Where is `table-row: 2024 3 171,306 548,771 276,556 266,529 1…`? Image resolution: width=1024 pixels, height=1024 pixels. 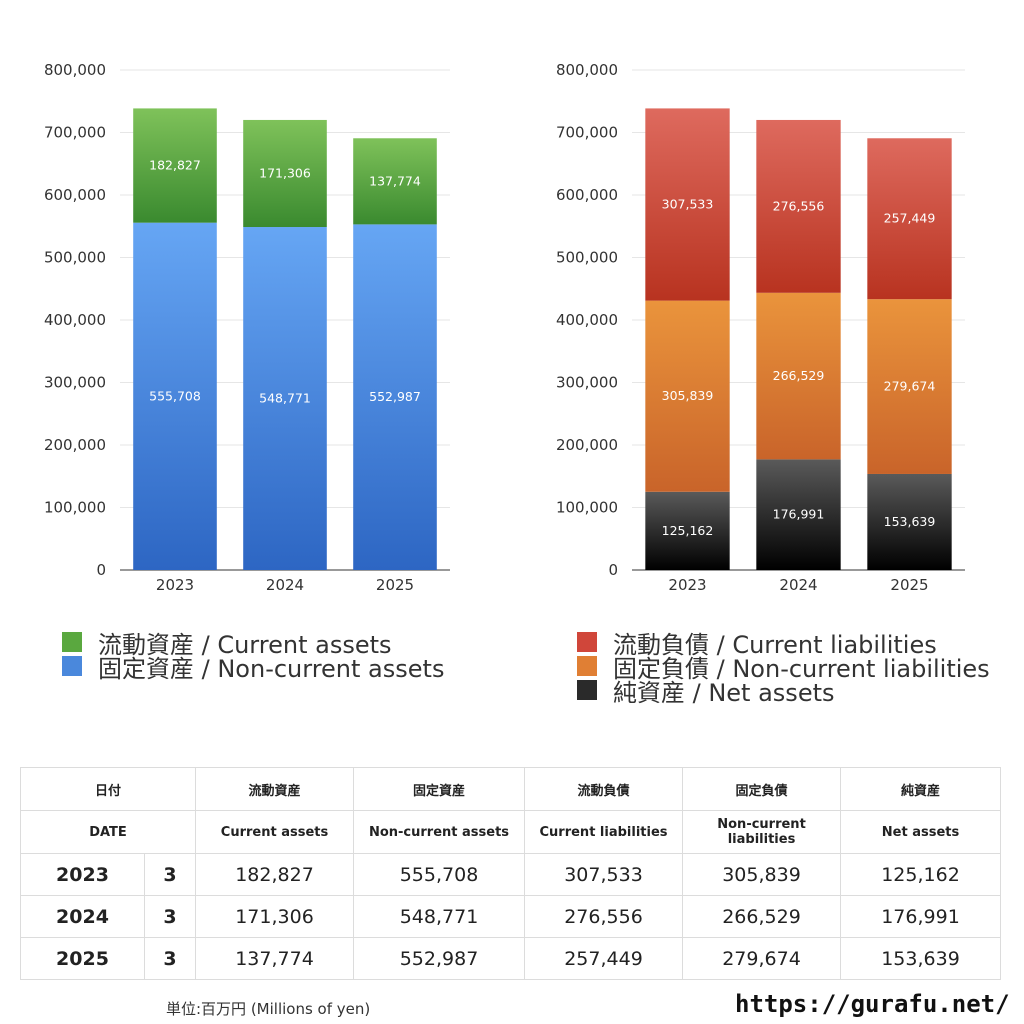
table-row: 2024 3 171,306 548,771 276,556 266,529 1… is located at coordinates (511, 916).